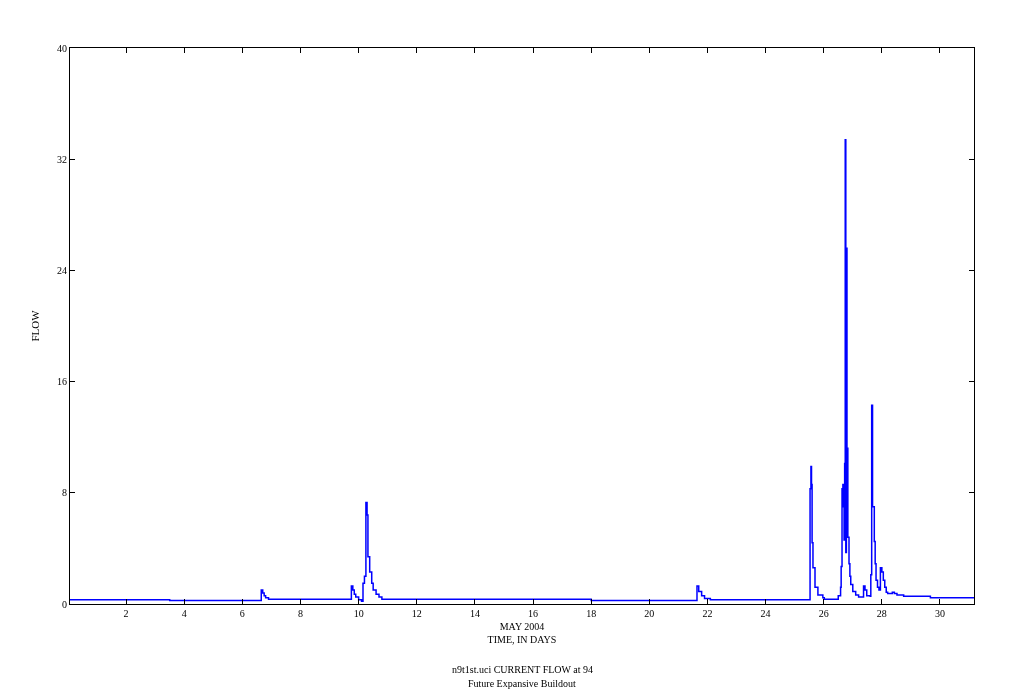 This screenshot has height=700, width=1022. Describe the element at coordinates (523, 669) in the screenshot. I see `text: n9t1st.uci CURRENT FLOW at 94` at that location.